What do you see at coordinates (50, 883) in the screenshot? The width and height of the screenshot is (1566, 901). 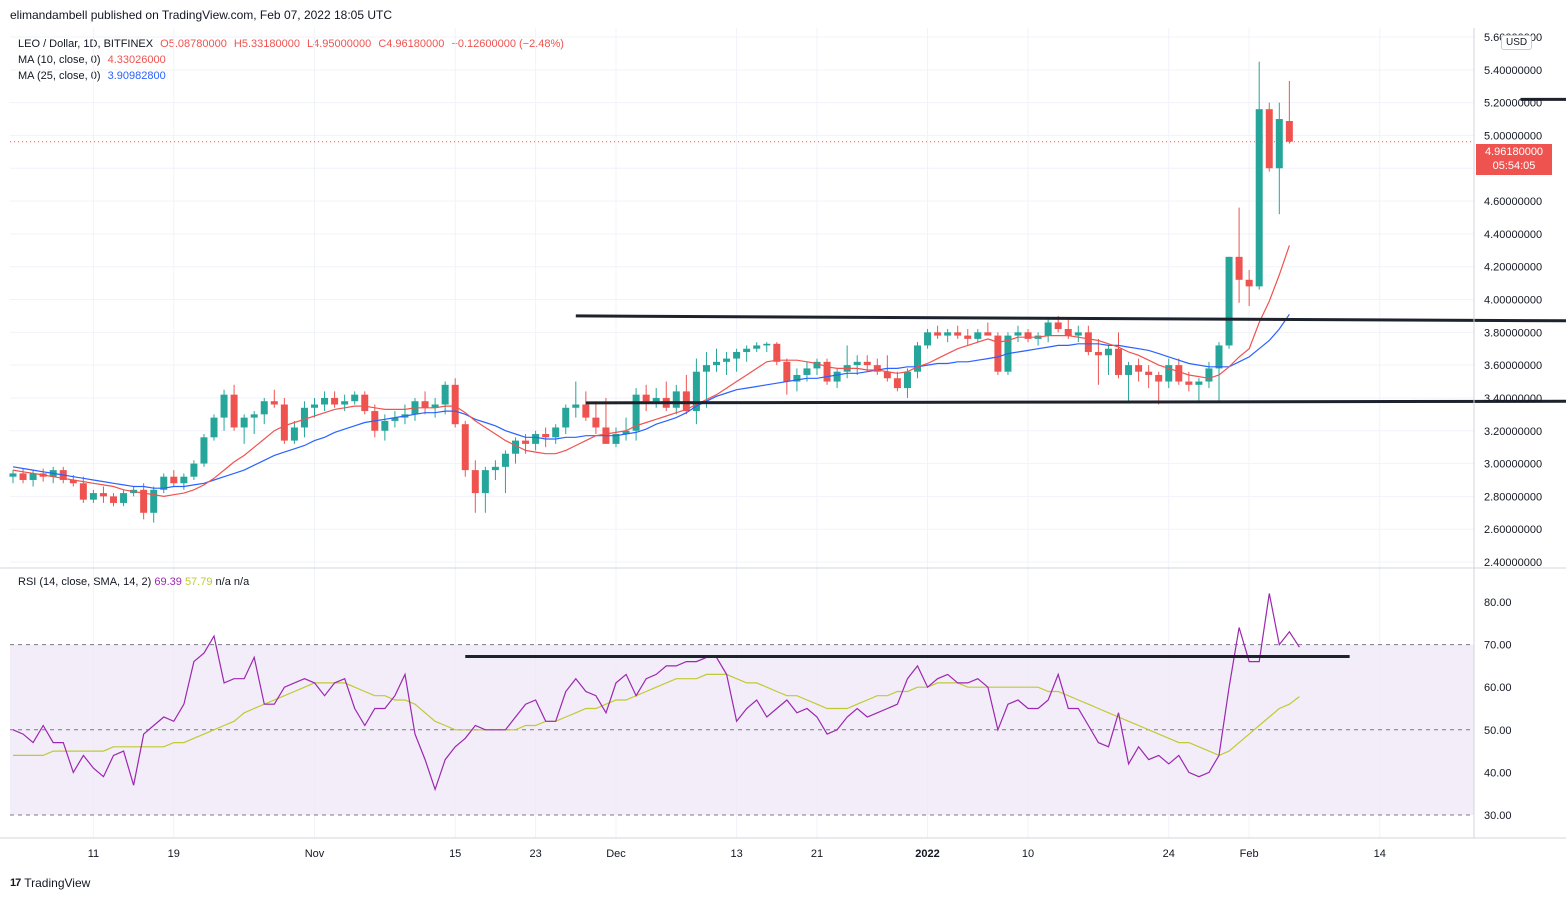 I see `footer-brand: 17 TradingView` at bounding box center [50, 883].